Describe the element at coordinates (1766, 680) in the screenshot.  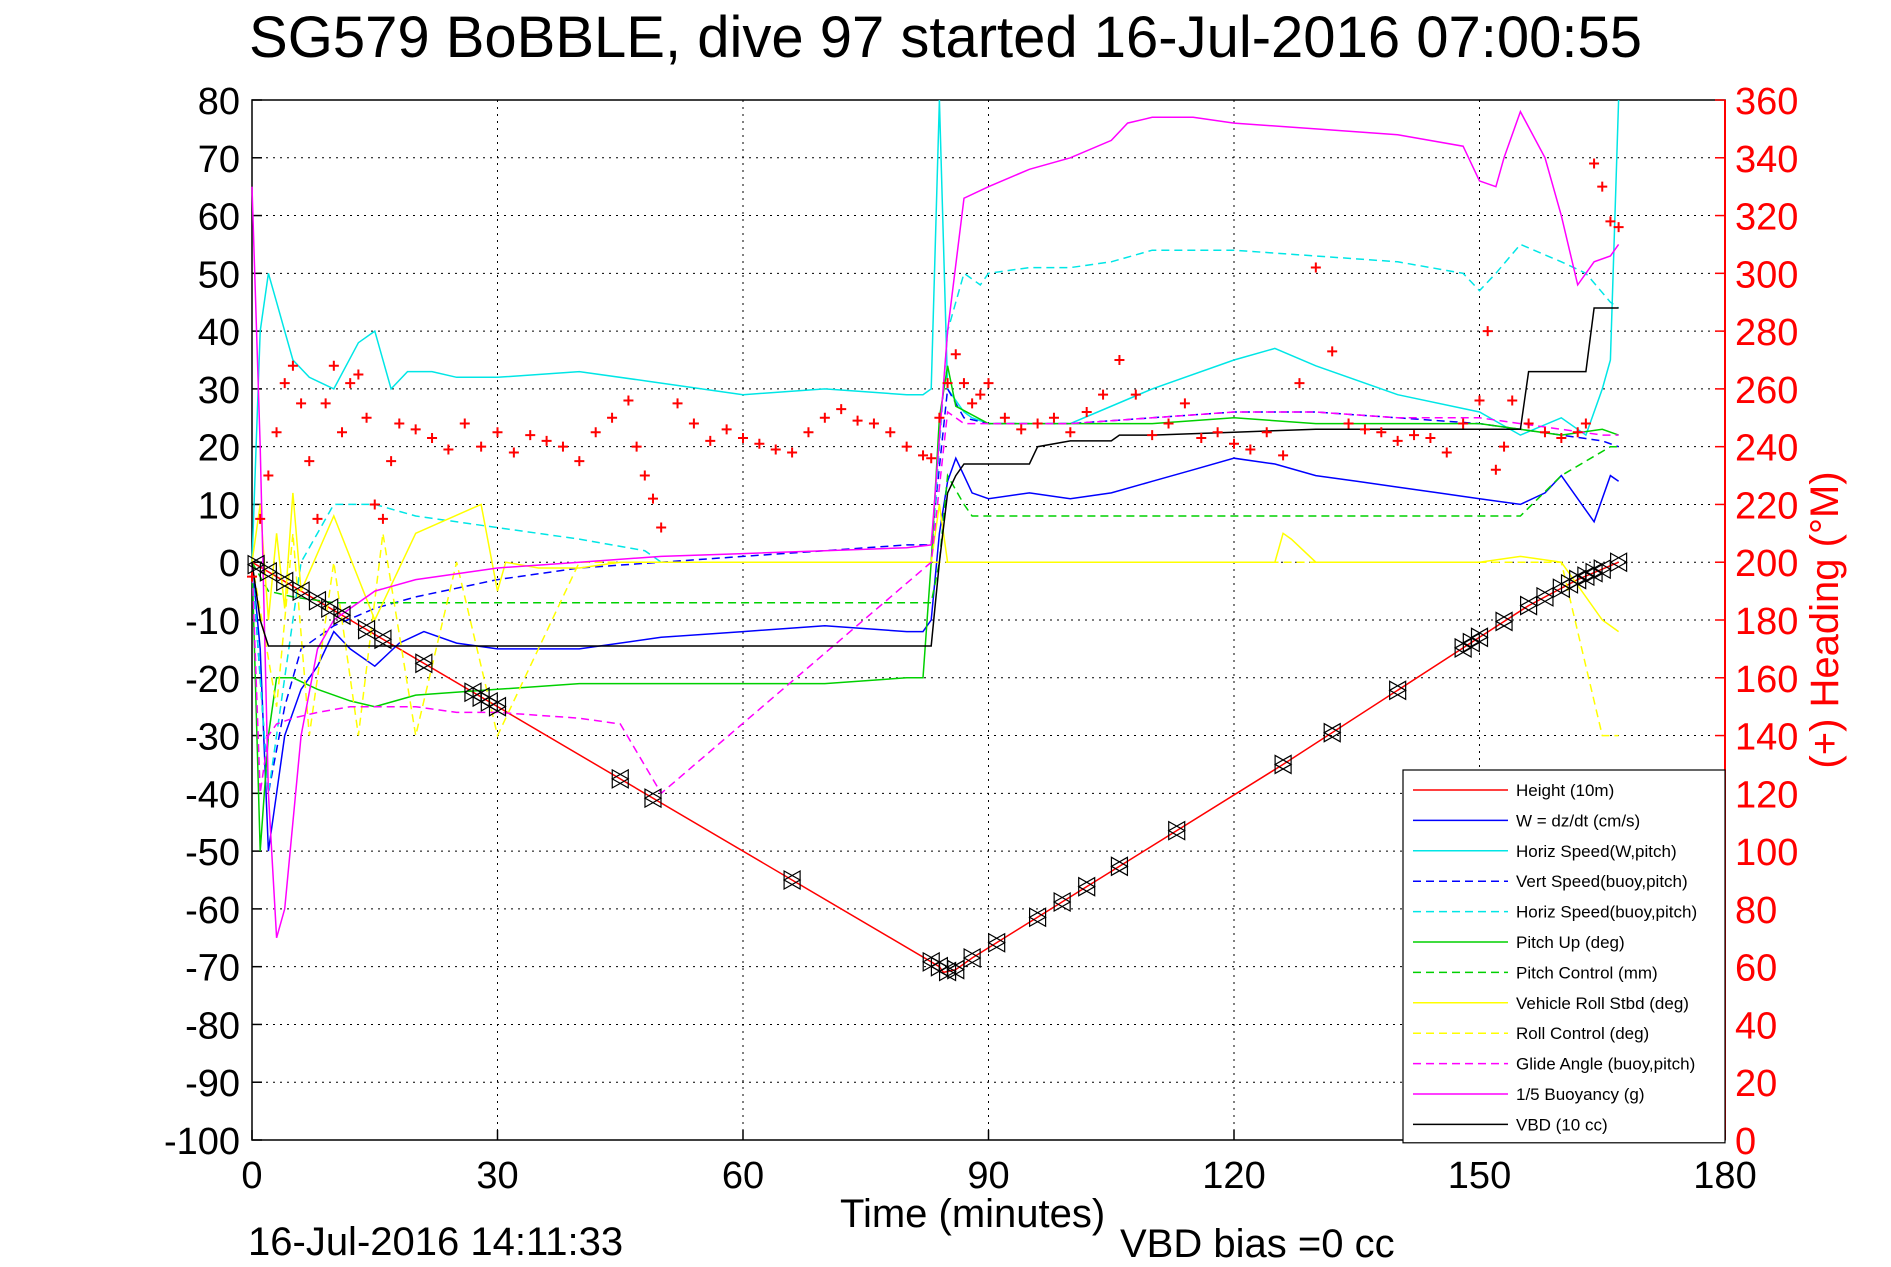
I see `y2-tick-label: 160` at that location.